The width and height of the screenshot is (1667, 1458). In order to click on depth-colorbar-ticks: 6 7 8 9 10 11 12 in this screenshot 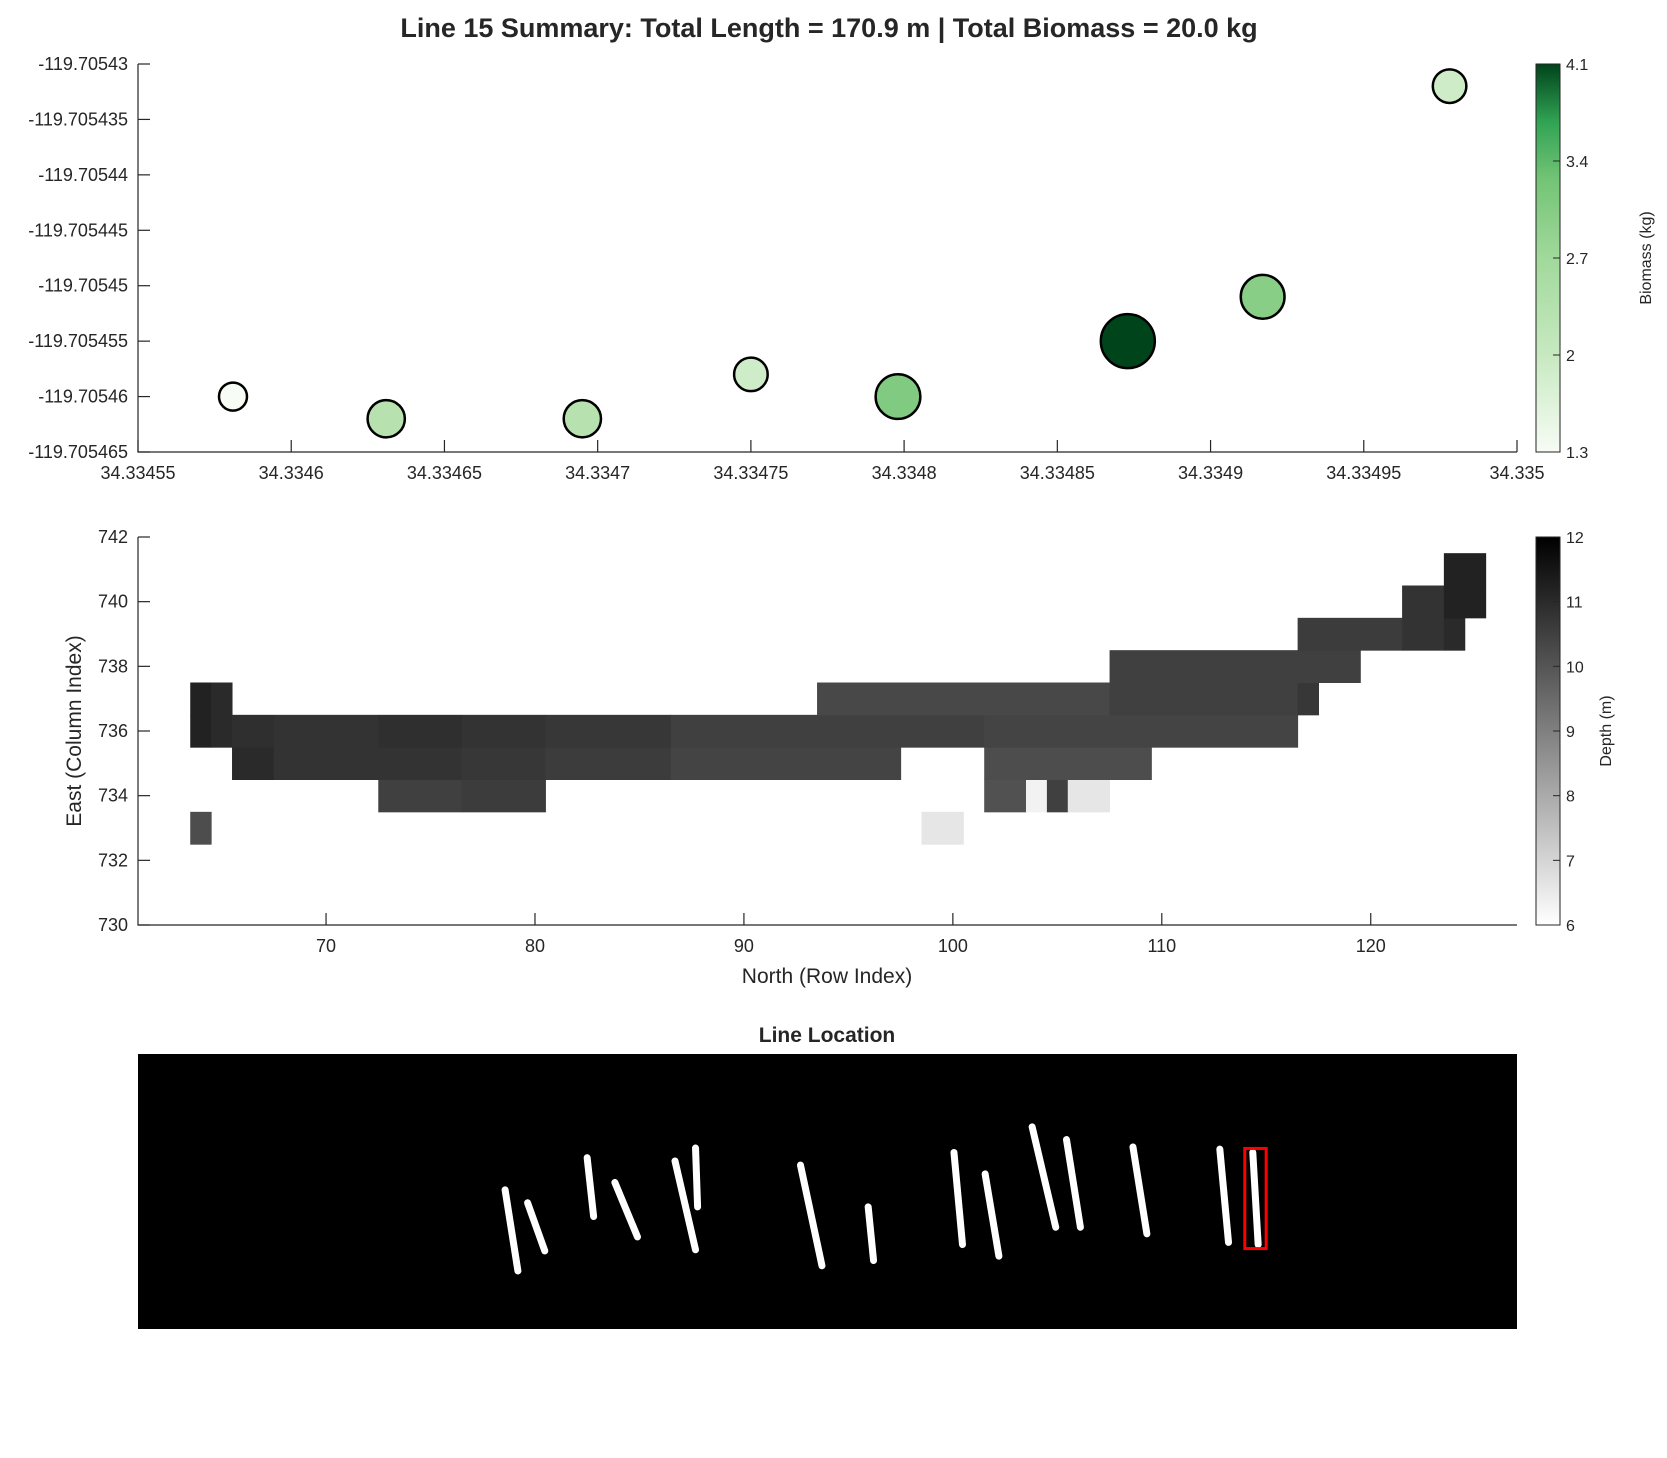, I will do `click(1568, 732)`.